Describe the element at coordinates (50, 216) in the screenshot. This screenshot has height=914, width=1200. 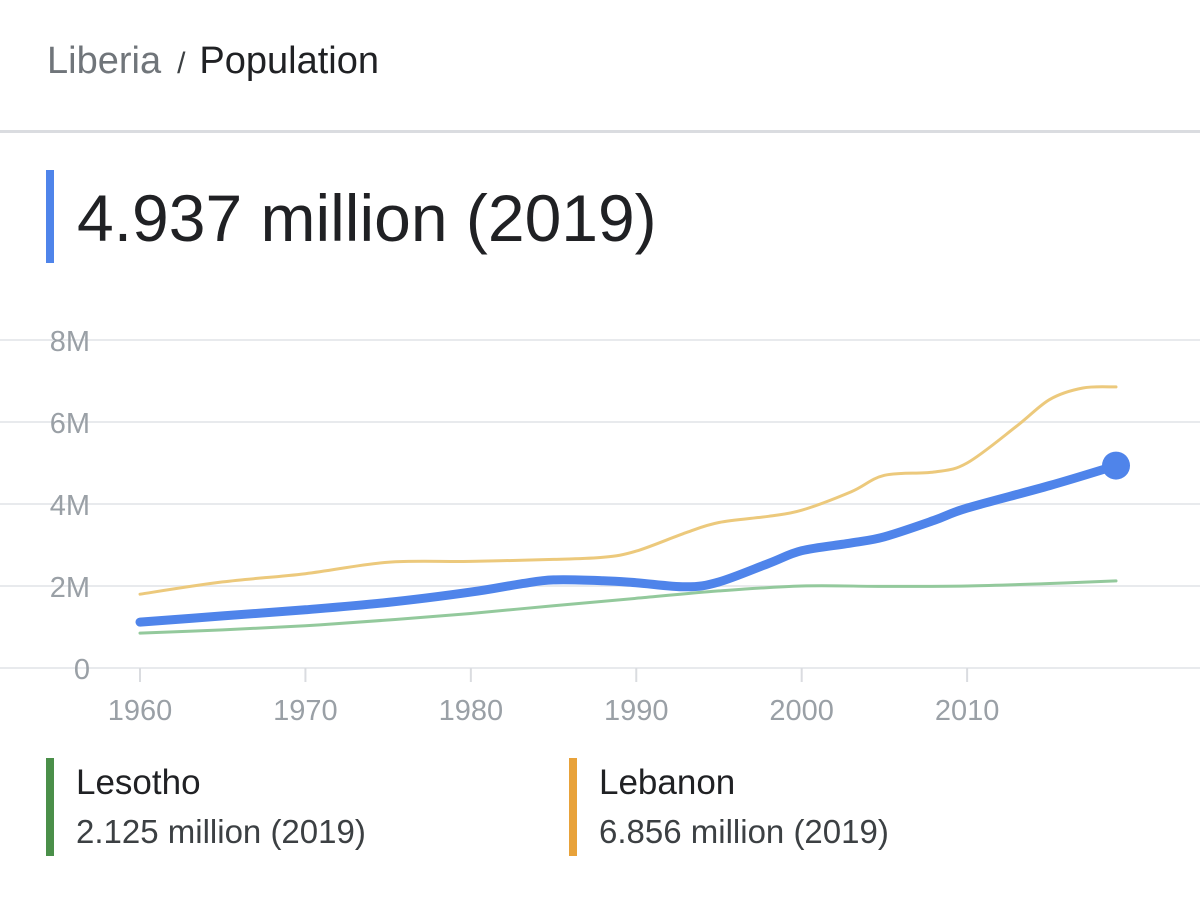
I see `headline-color-bar` at that location.